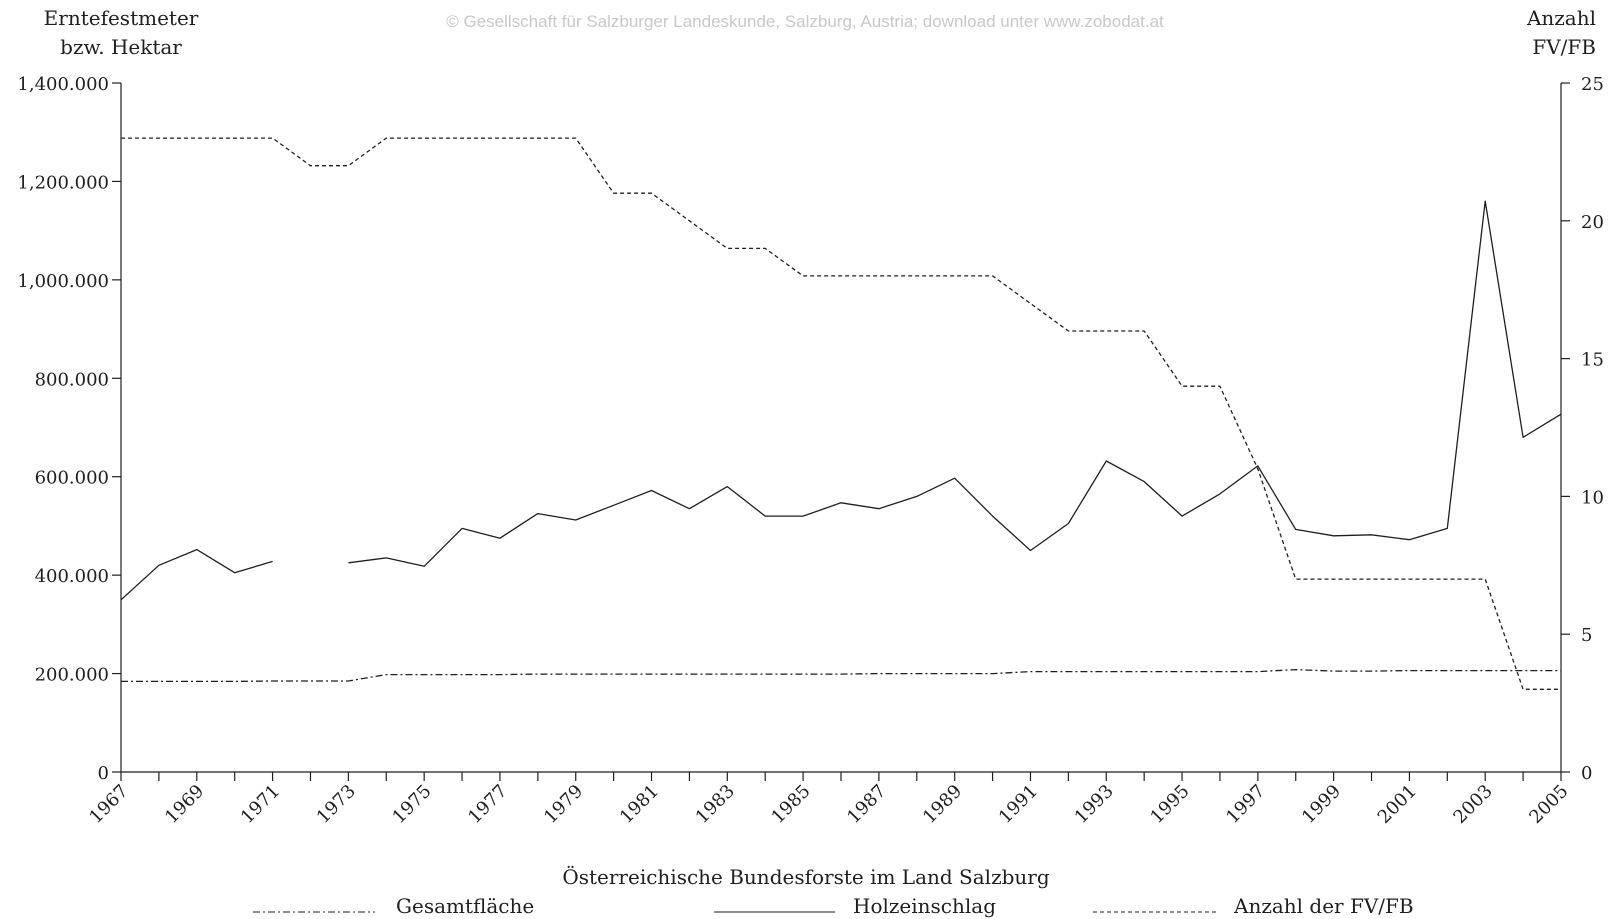  Describe the element at coordinates (108, 804) in the screenshot. I see `x-tick-label: 1967` at that location.